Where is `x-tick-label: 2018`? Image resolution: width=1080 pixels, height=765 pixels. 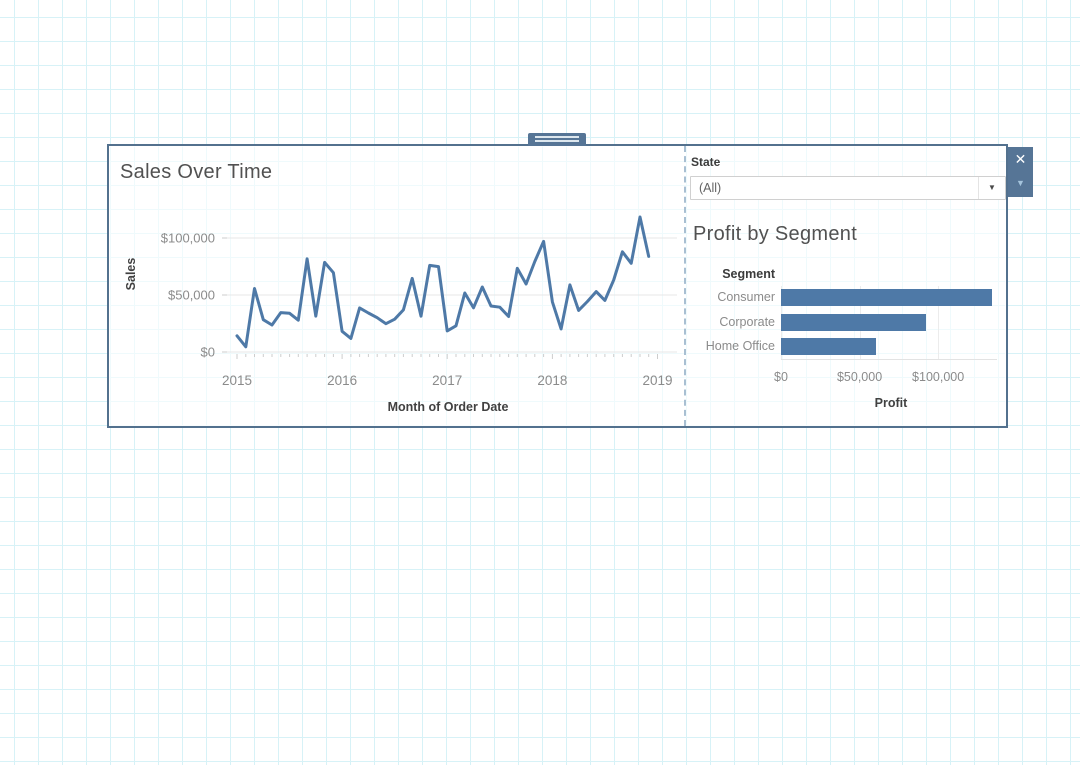 x-tick-label: 2018 is located at coordinates (552, 380).